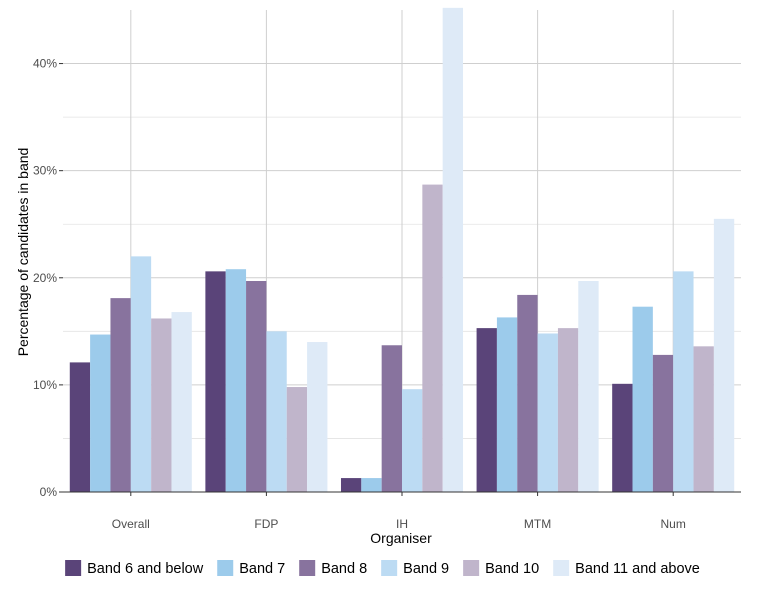 The height and width of the screenshot is (591, 765). What do you see at coordinates (45, 171) in the screenshot?
I see `y-tick-label: 30%` at bounding box center [45, 171].